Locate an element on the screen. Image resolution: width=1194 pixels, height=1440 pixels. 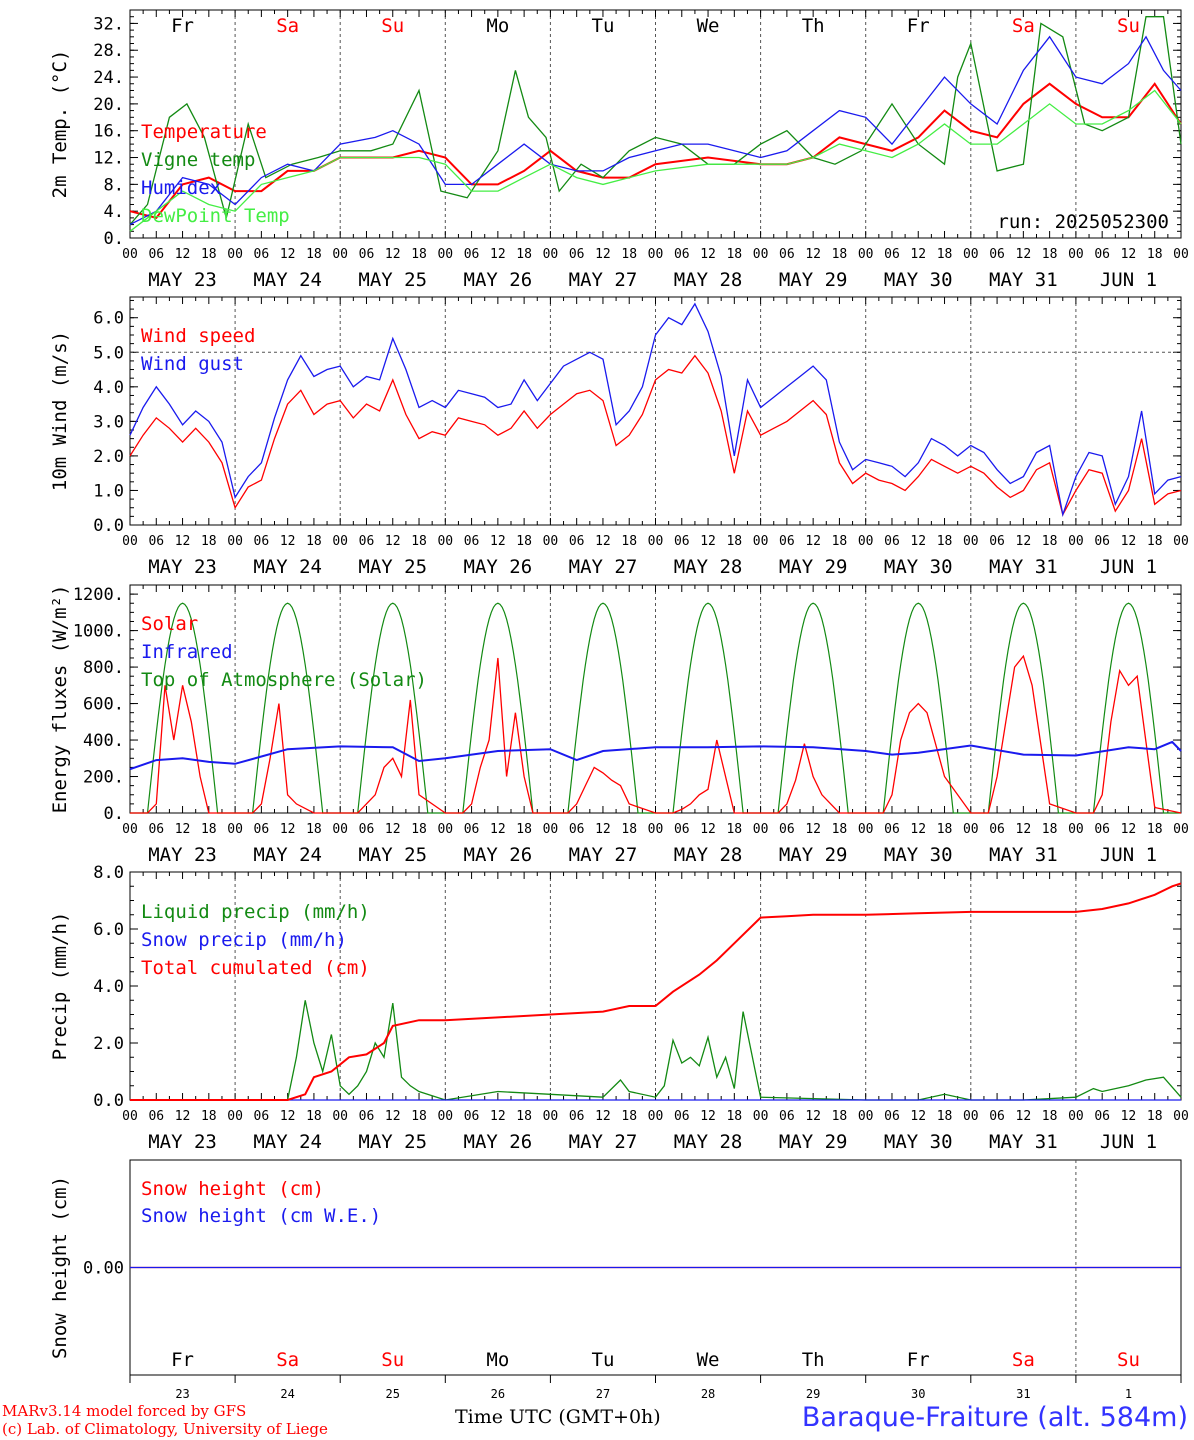
date-label: MAY 23 is located at coordinates (182, 1142).